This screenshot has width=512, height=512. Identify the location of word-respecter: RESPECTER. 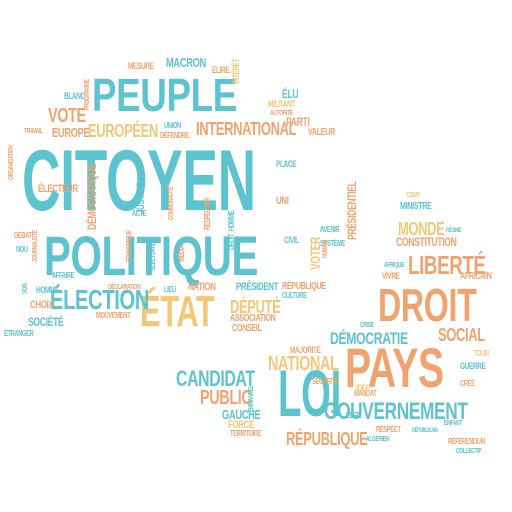
(207, 214).